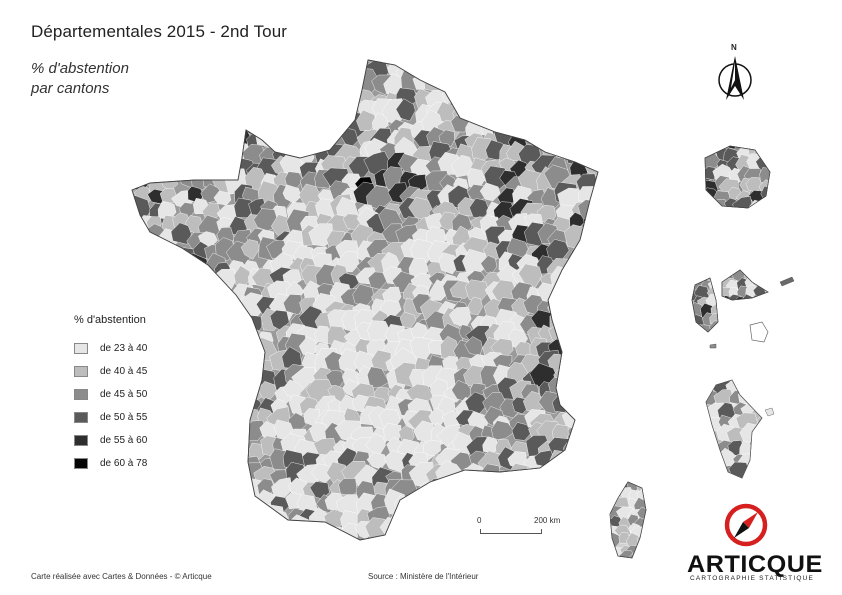 The height and width of the screenshot is (595, 842). What do you see at coordinates (124, 348) in the screenshot?
I see `legend-label: de 23 à 40` at bounding box center [124, 348].